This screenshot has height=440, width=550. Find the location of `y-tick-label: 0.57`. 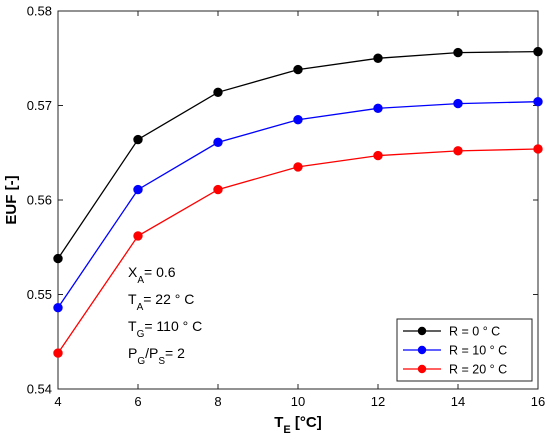

y-tick-label: 0.57 is located at coordinates (39, 105).